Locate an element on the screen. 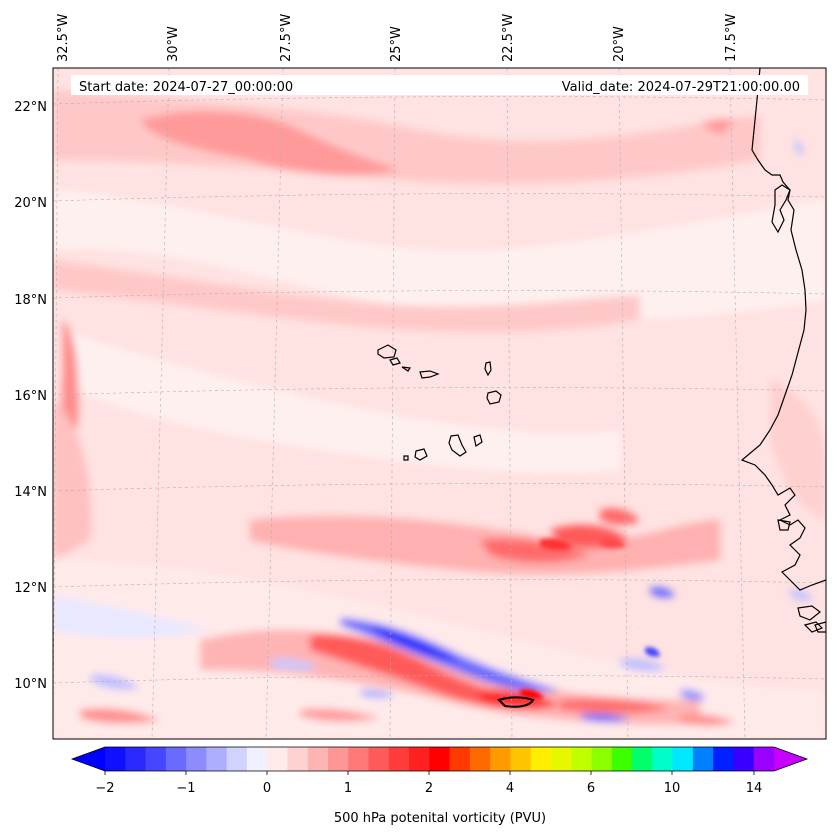  cape-verde-maio is located at coordinates (478, 440).